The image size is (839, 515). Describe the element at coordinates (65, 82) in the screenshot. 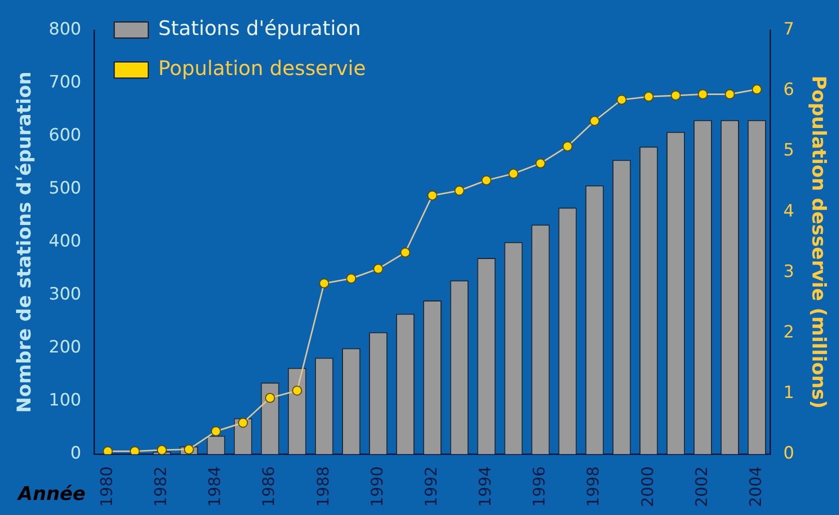

I see `y-tick-label: 700` at that location.